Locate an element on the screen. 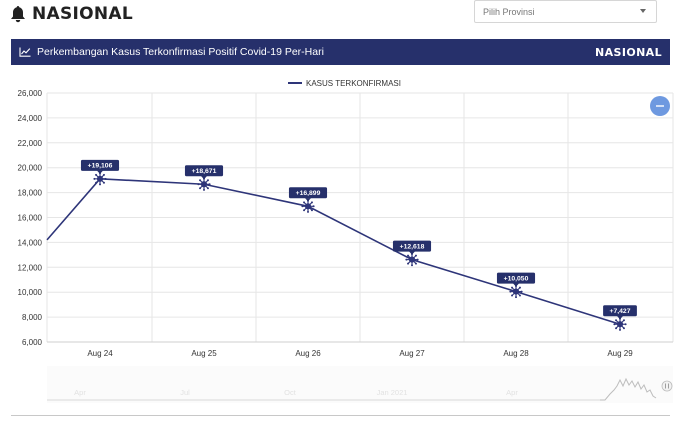 This screenshot has width=682, height=425. data-label-text: +16,899 is located at coordinates (308, 193).